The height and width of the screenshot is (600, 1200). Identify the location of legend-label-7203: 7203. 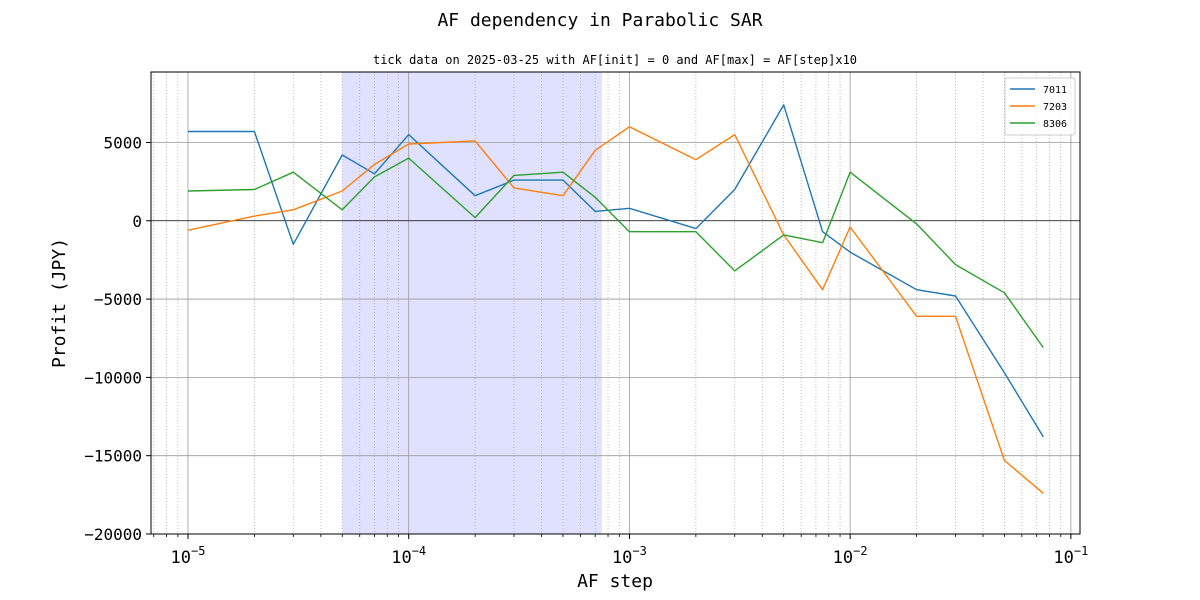
(1055, 107).